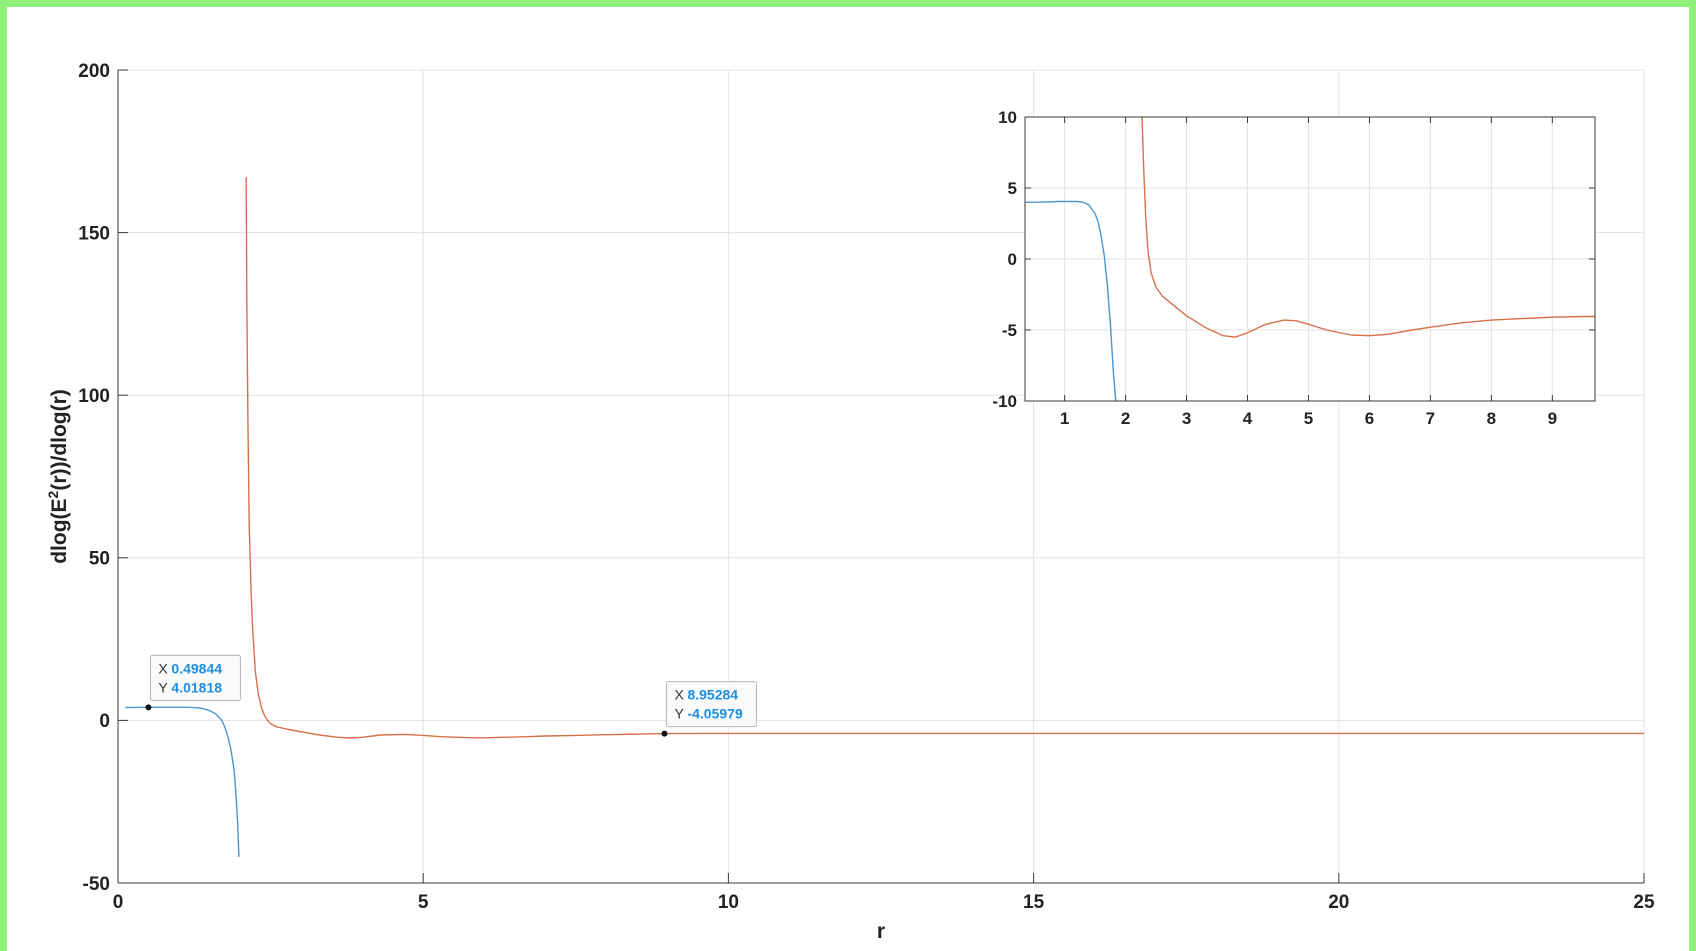 This screenshot has width=1696, height=951. Describe the element at coordinates (423, 902) in the screenshot. I see `main-x-tick-label: 5` at that location.